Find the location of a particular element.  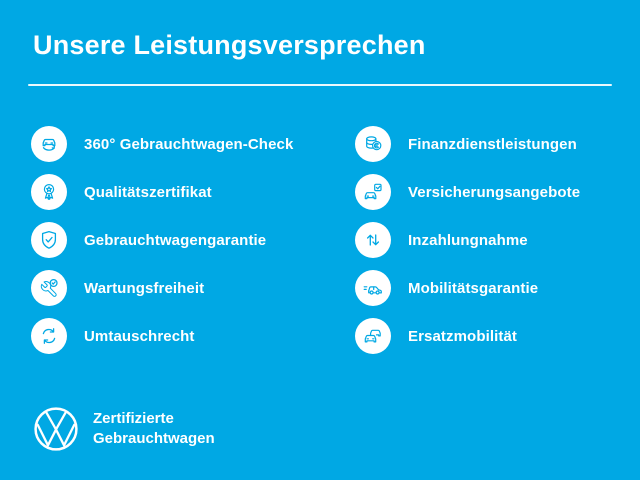

title-divider is located at coordinates (320, 85).